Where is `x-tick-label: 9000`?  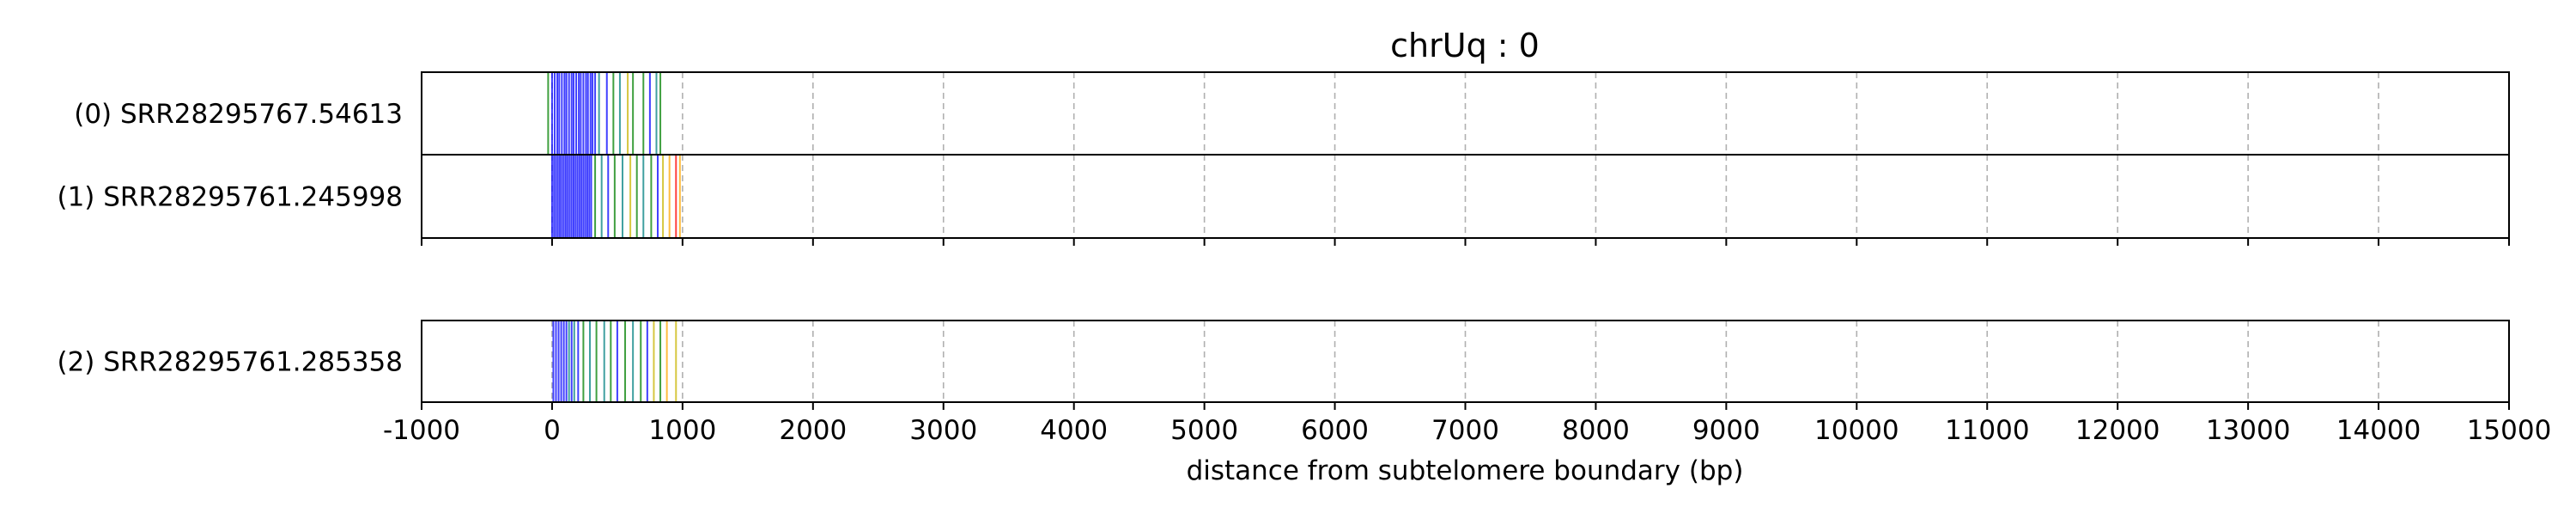 x-tick-label: 9000 is located at coordinates (1726, 430).